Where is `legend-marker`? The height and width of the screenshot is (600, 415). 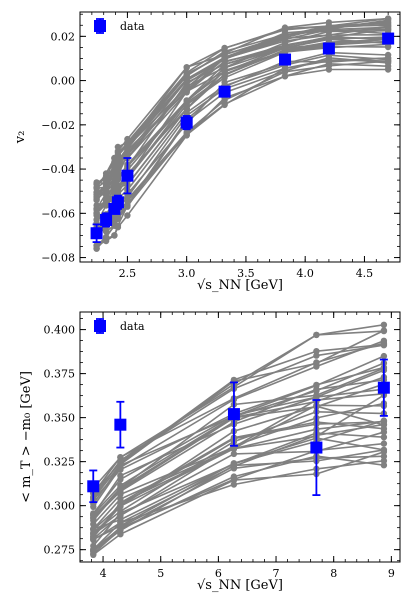 legend-marker is located at coordinates (100, 326).